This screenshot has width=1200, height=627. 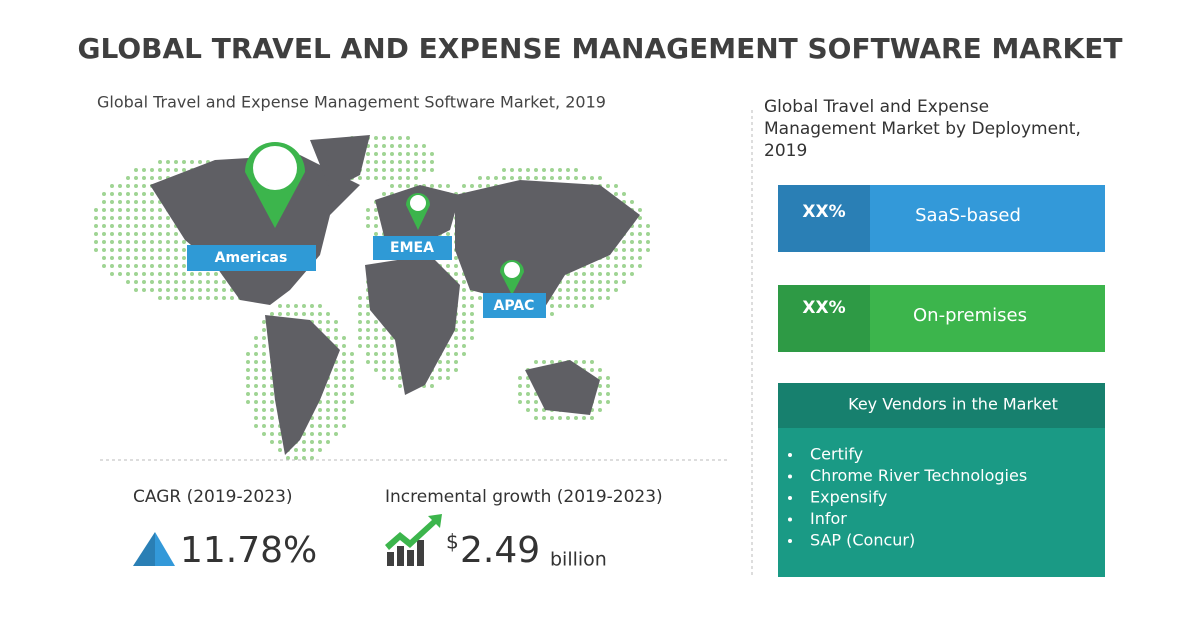 What do you see at coordinates (452, 542) in the screenshot?
I see `growth-currency: $` at bounding box center [452, 542].